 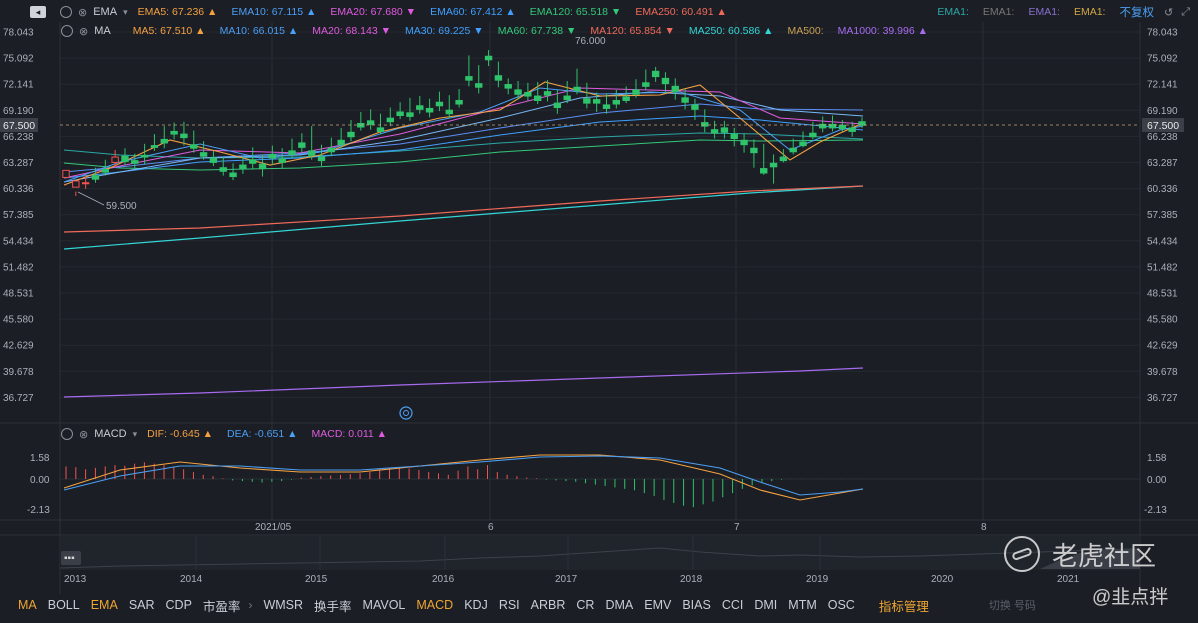 What do you see at coordinates (732, 605) in the screenshot?
I see `indicator-tab-cci: CCI` at bounding box center [732, 605].